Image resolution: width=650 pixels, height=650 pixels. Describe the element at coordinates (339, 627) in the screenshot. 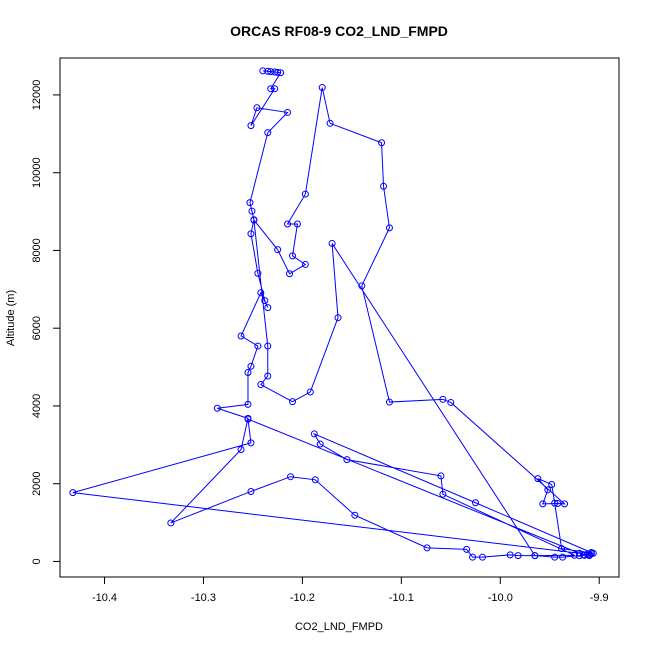

I see `x-axis-label: CO2_LND_FMPD` at that location.